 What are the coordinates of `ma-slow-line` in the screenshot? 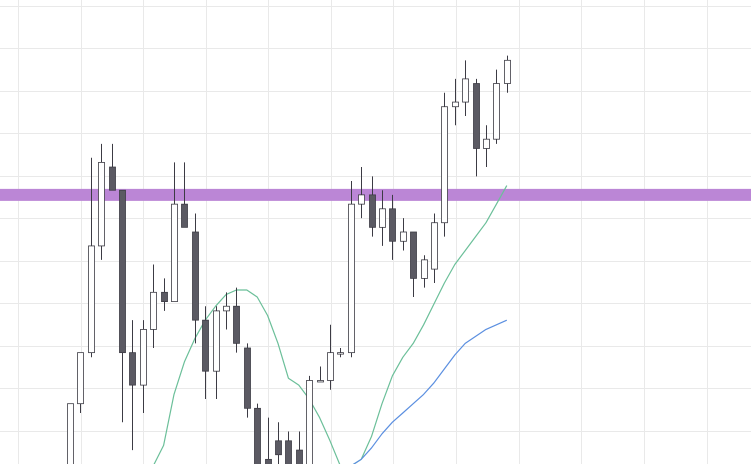 It's located at (430, 391).